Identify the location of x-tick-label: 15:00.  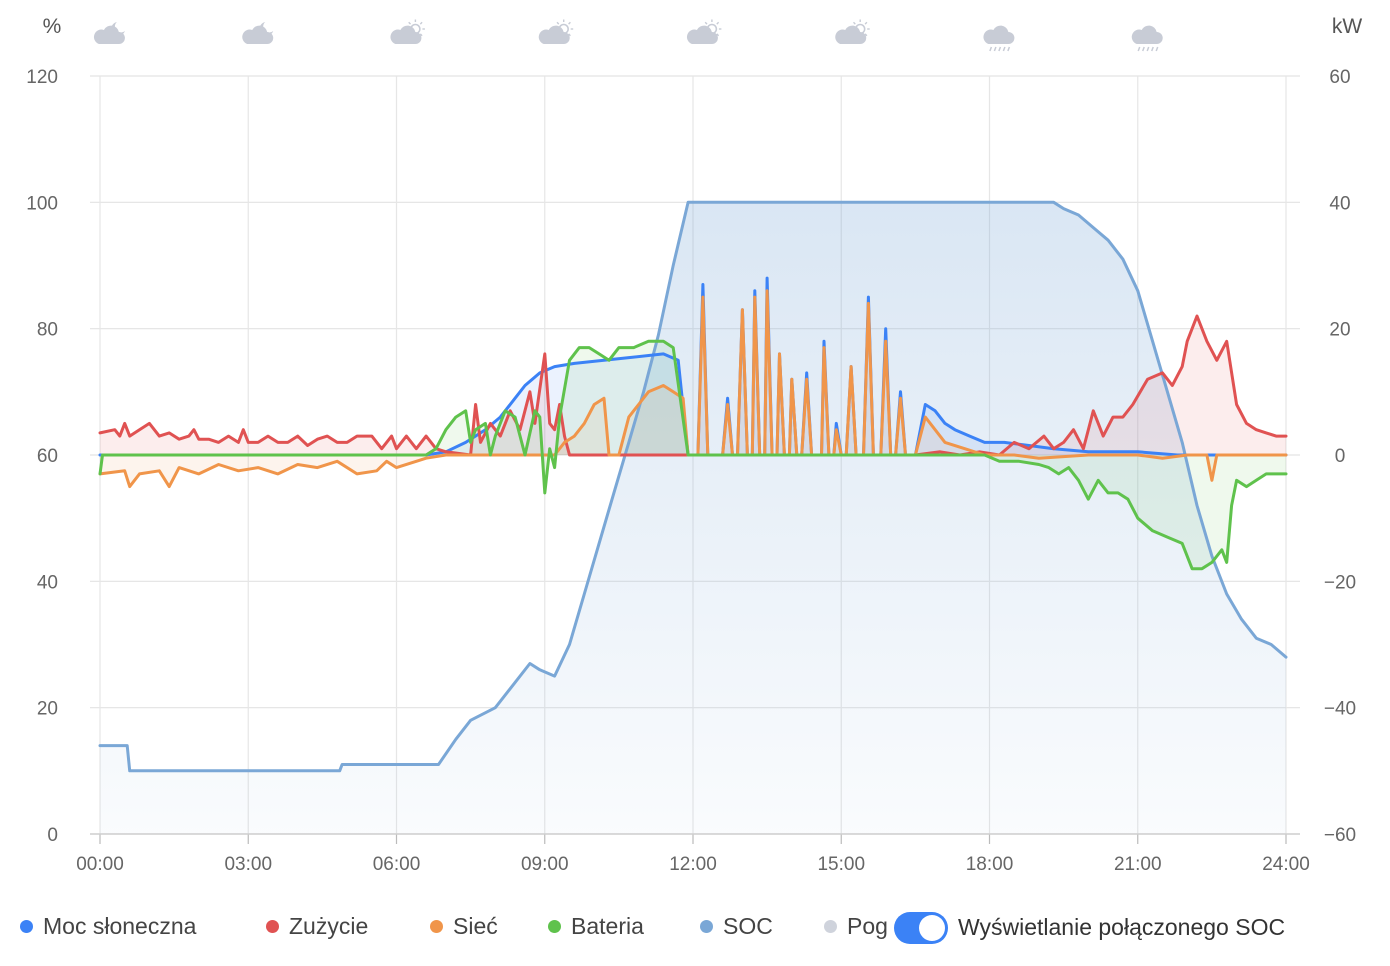
(841, 864).